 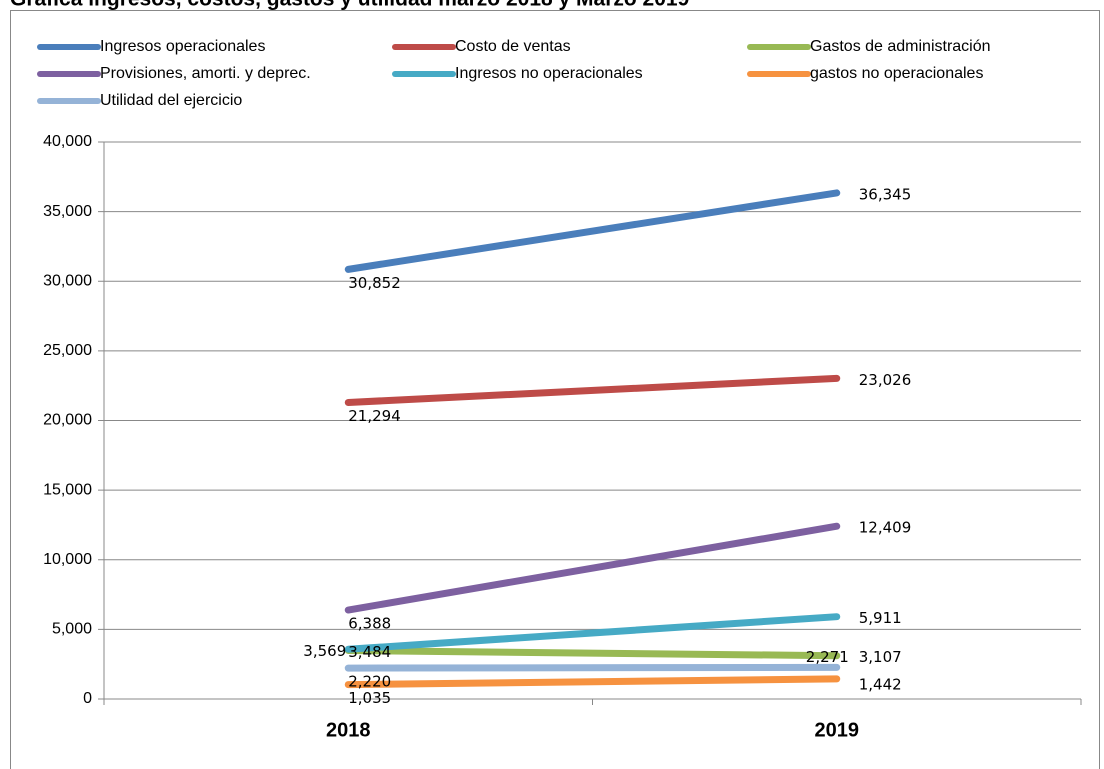 I want to click on data-label: 36,345, so click(x=885, y=194).